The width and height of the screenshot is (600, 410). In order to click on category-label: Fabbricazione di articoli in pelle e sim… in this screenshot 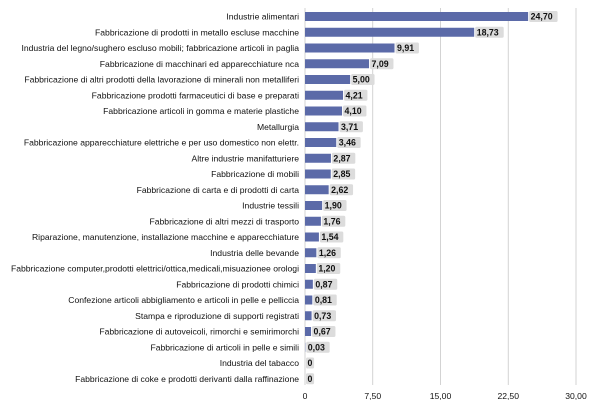, I will do `click(224, 347)`.